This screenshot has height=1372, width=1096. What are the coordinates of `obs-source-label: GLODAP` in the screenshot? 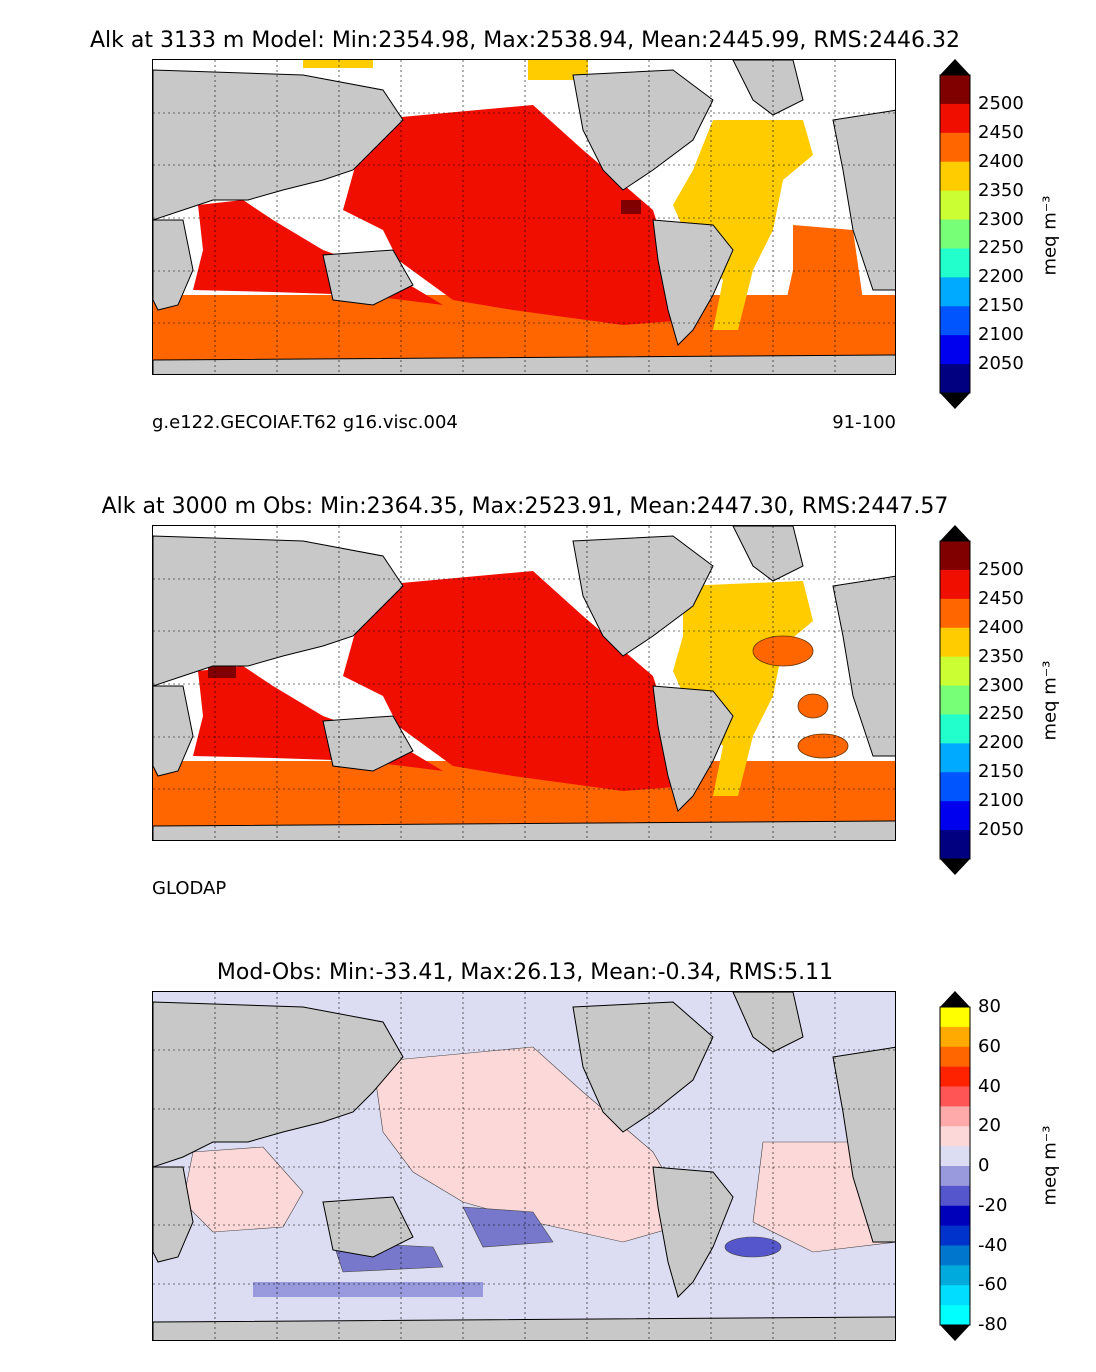 It's located at (189, 888).